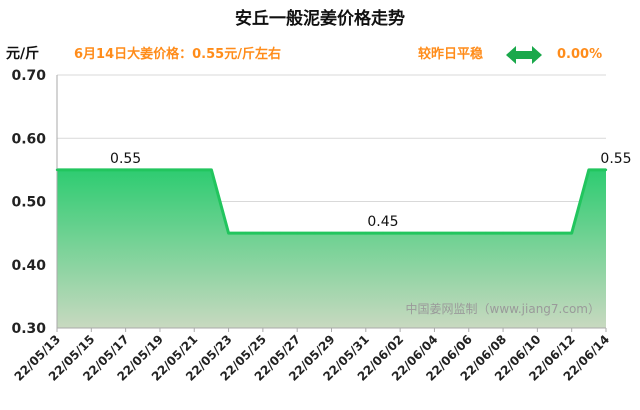 The height and width of the screenshot is (410, 640). What do you see at coordinates (28, 139) in the screenshot?
I see `y-tick-label: 0.60` at bounding box center [28, 139].